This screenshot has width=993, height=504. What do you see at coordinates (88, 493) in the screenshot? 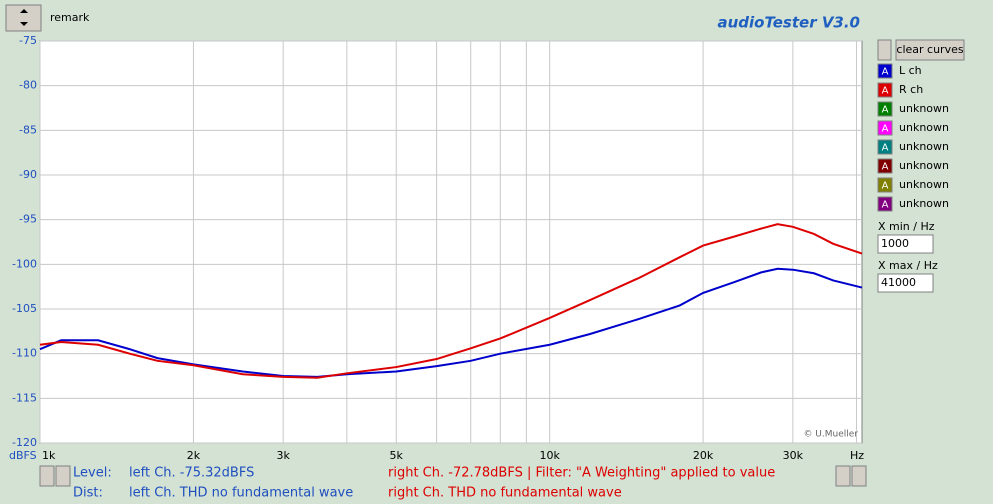
I see `dist-label: Dist:` at bounding box center [88, 493].